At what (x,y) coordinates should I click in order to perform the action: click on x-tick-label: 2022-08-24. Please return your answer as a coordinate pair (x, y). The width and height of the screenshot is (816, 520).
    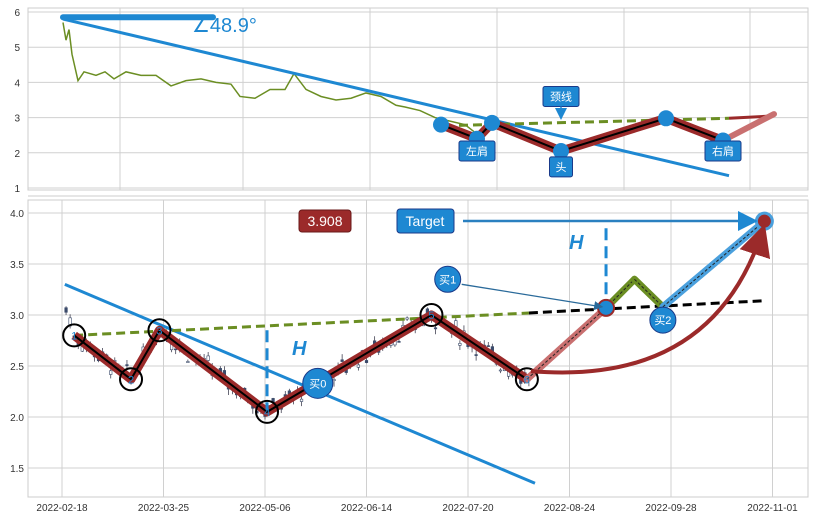
    Looking at the image, I should click on (570, 508).